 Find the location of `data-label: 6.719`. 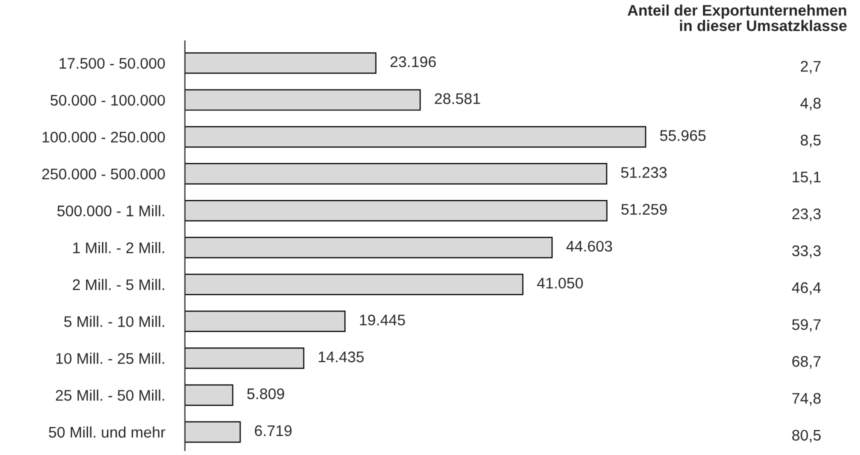

data-label: 6.719 is located at coordinates (273, 430).